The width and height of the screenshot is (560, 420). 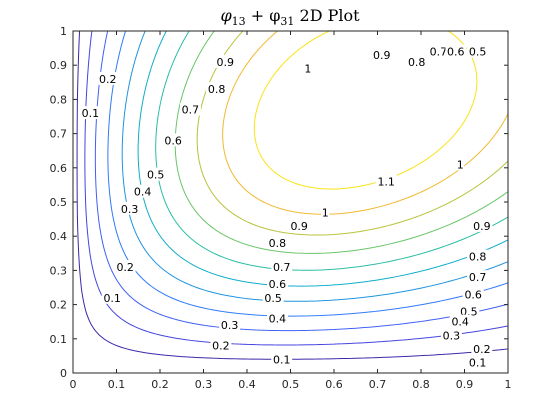 I want to click on contour-label: 1.1, so click(x=386, y=182).